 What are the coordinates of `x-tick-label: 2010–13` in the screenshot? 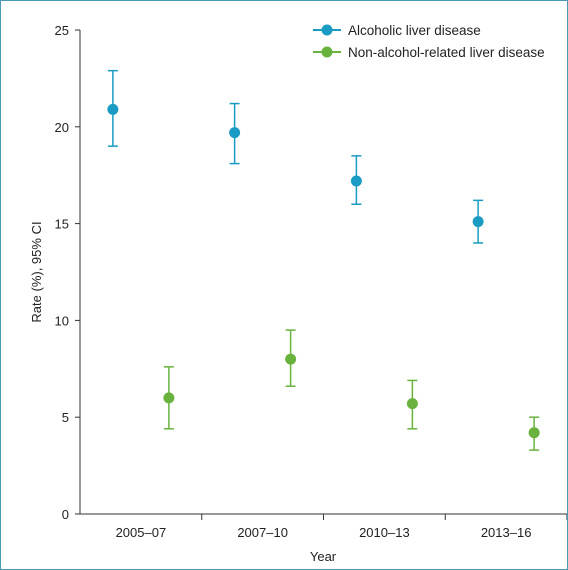 It's located at (384, 532).